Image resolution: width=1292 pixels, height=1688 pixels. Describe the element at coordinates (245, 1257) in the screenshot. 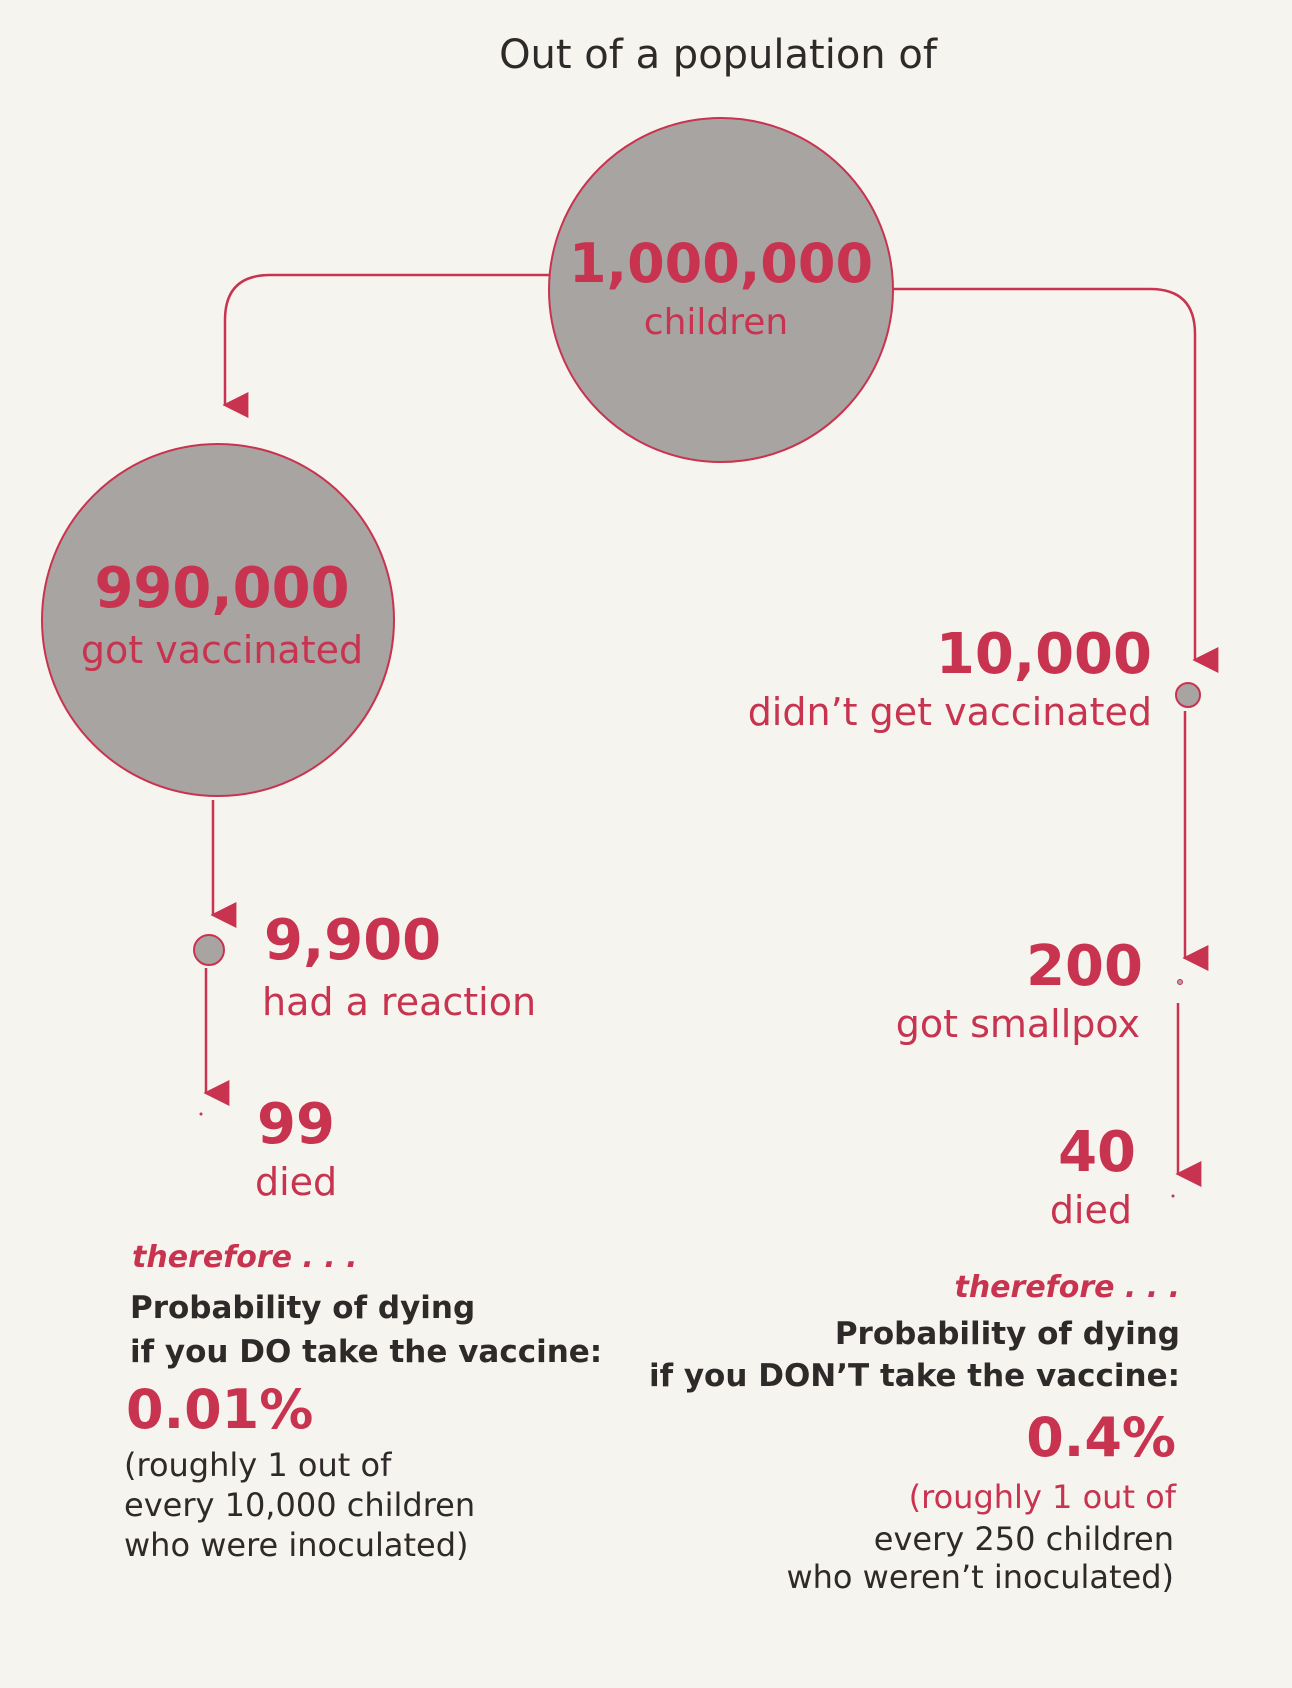

I see `left-therefore: therefore . . .` at that location.